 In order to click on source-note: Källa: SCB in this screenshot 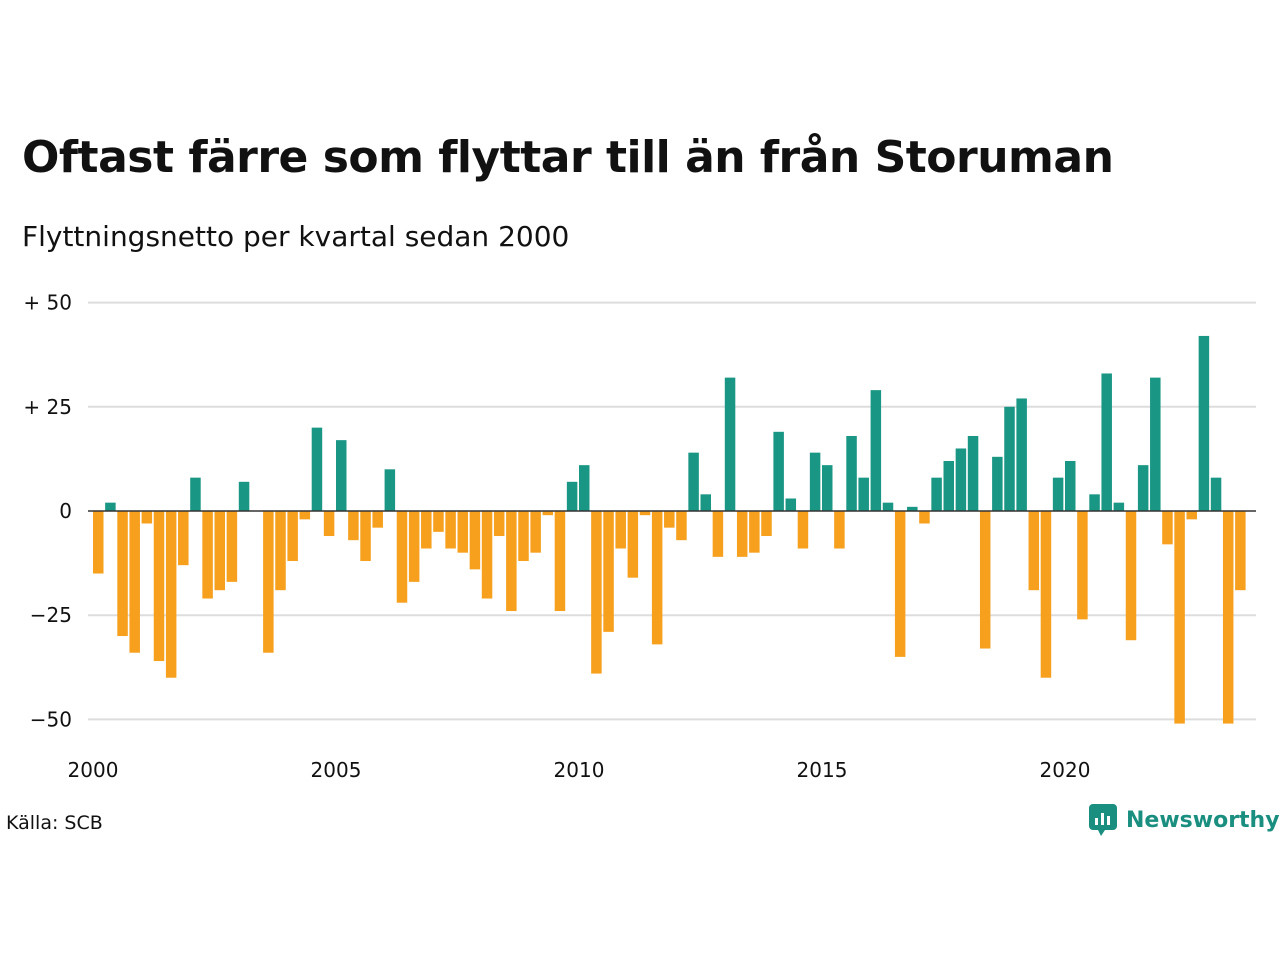, I will do `click(54, 823)`.